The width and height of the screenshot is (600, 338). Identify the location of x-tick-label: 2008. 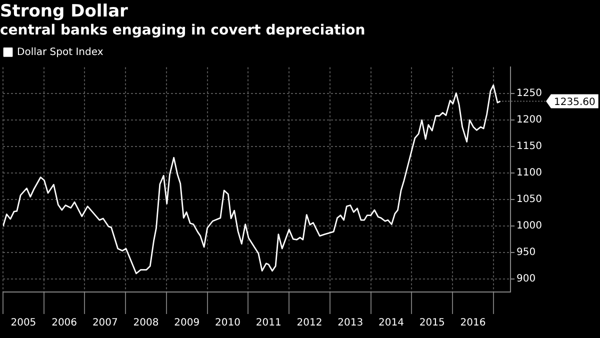
(146, 323).